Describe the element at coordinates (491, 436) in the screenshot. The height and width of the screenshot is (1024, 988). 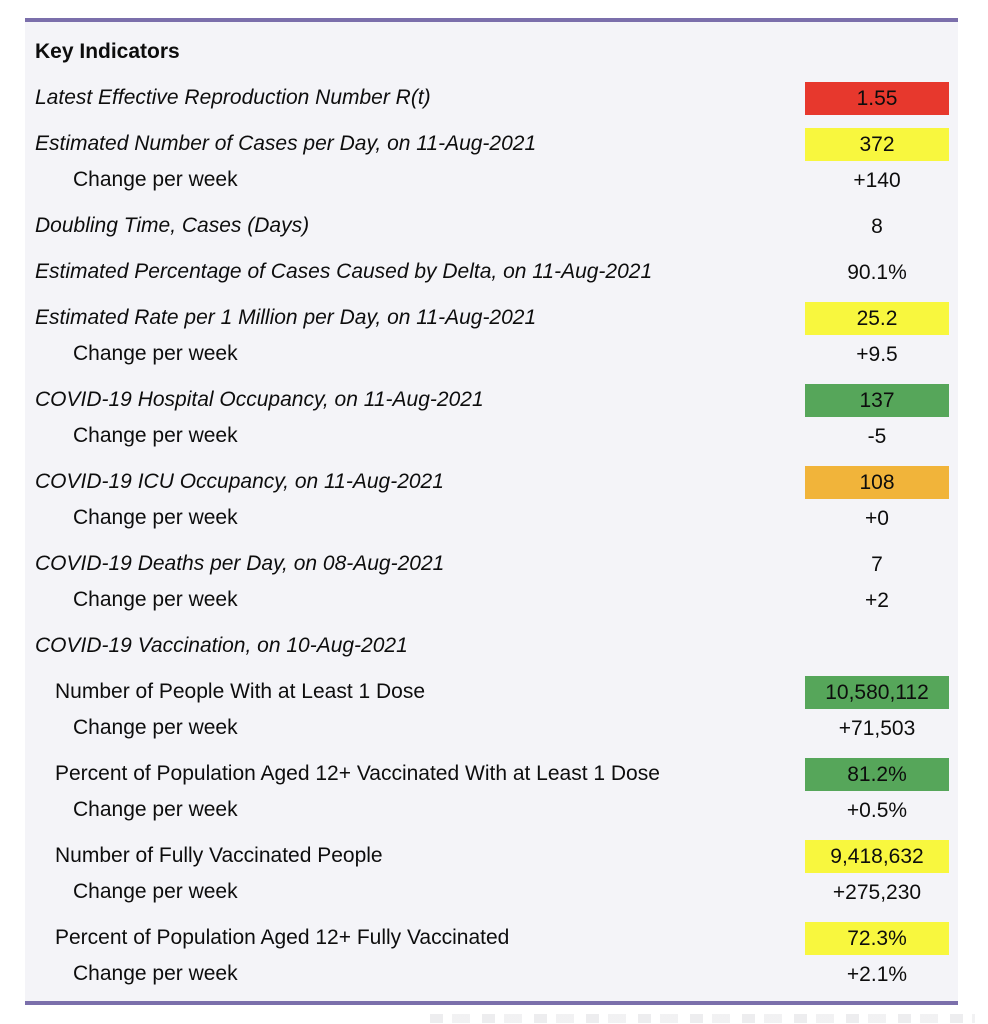
I see `table-row: Change per week -5` at that location.